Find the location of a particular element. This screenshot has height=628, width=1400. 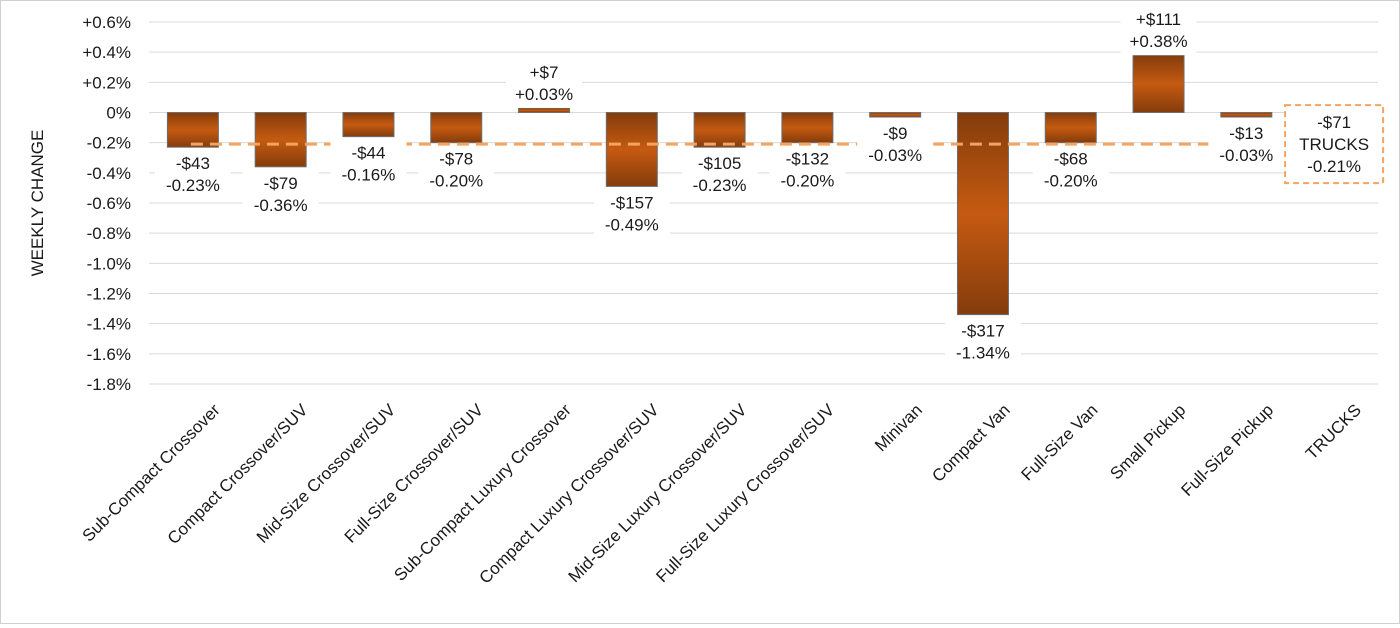

data-label: -0.36% is located at coordinates (281, 205).